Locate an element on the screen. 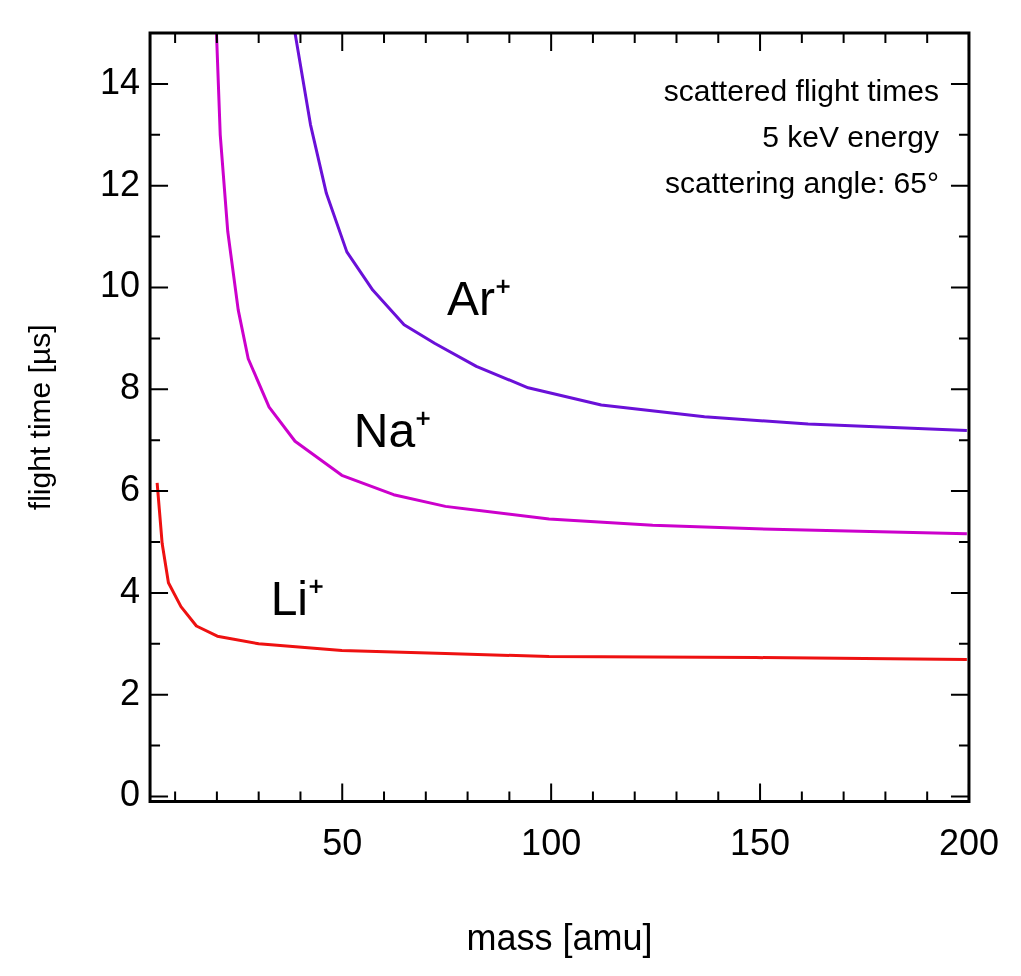 The image size is (1021, 976). x-tick-label: 50 is located at coordinates (342, 843).